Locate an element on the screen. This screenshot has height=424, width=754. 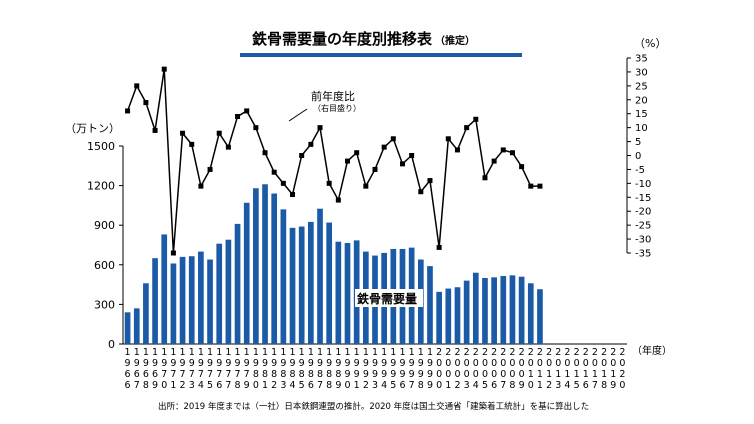
bar-1970 is located at coordinates (164, 289).